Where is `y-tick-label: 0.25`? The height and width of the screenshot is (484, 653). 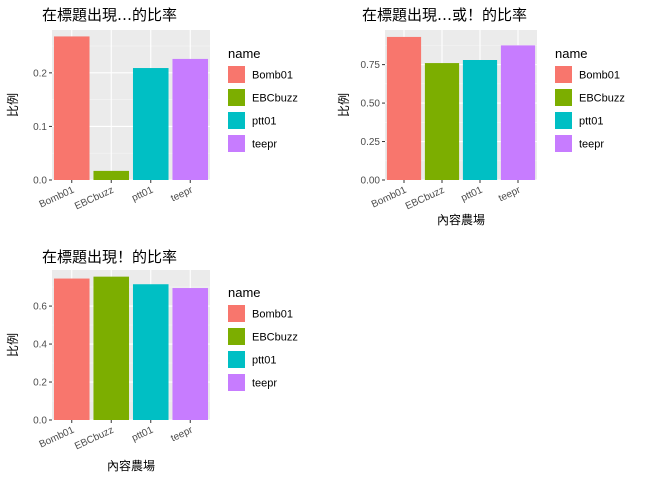
y-tick-label: 0.25 is located at coordinates (371, 142).